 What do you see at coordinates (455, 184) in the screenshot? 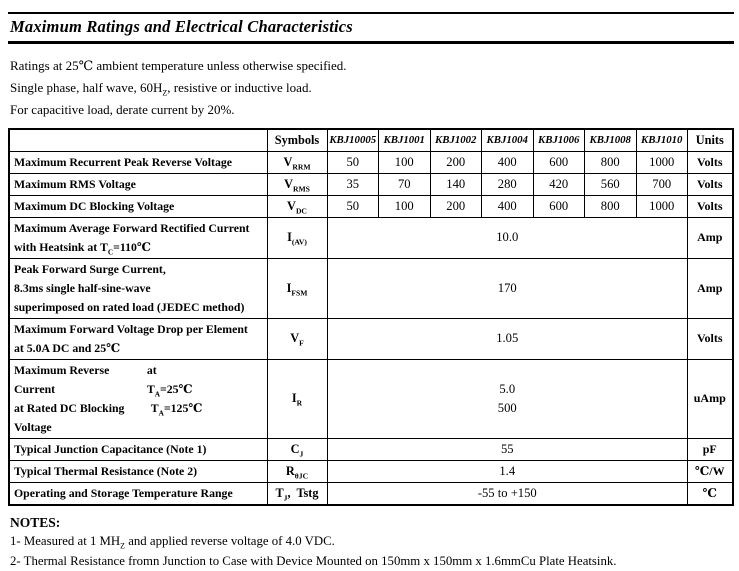
I see `value-cell: 140` at bounding box center [455, 184].